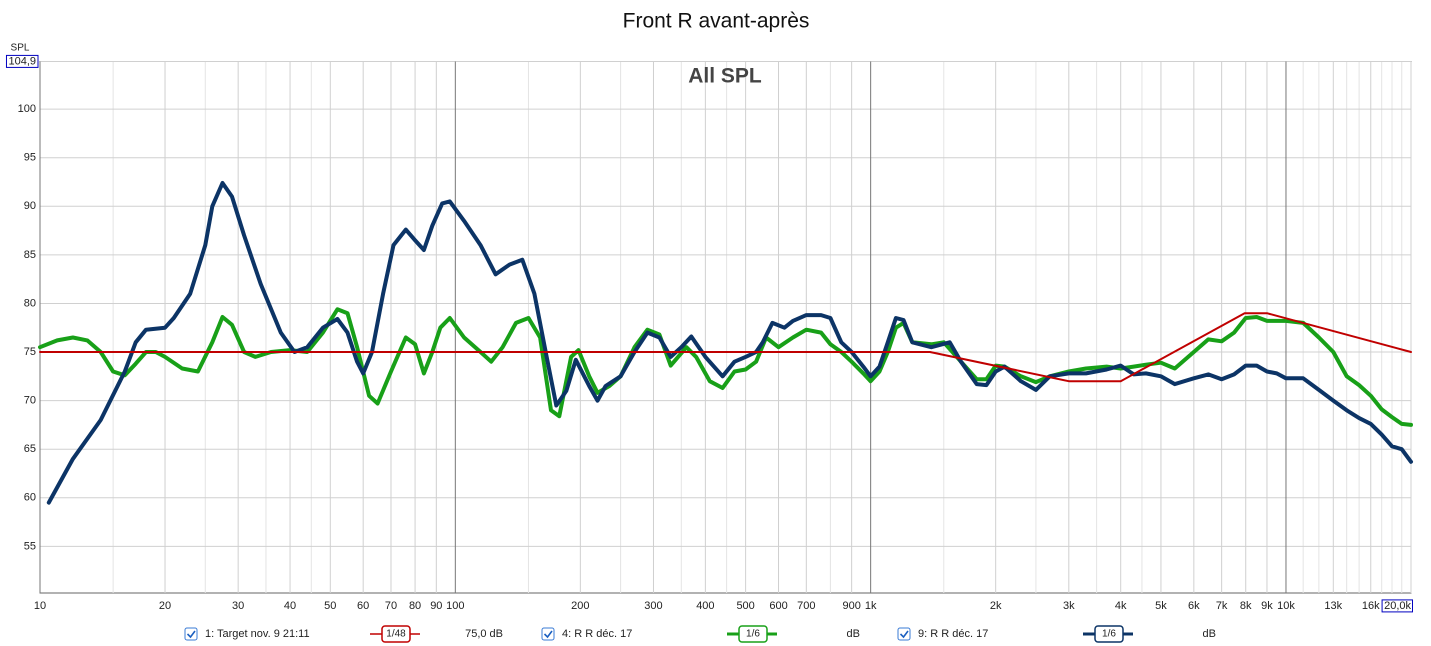  I want to click on legend-offset: 75,0 dB, so click(484, 634).